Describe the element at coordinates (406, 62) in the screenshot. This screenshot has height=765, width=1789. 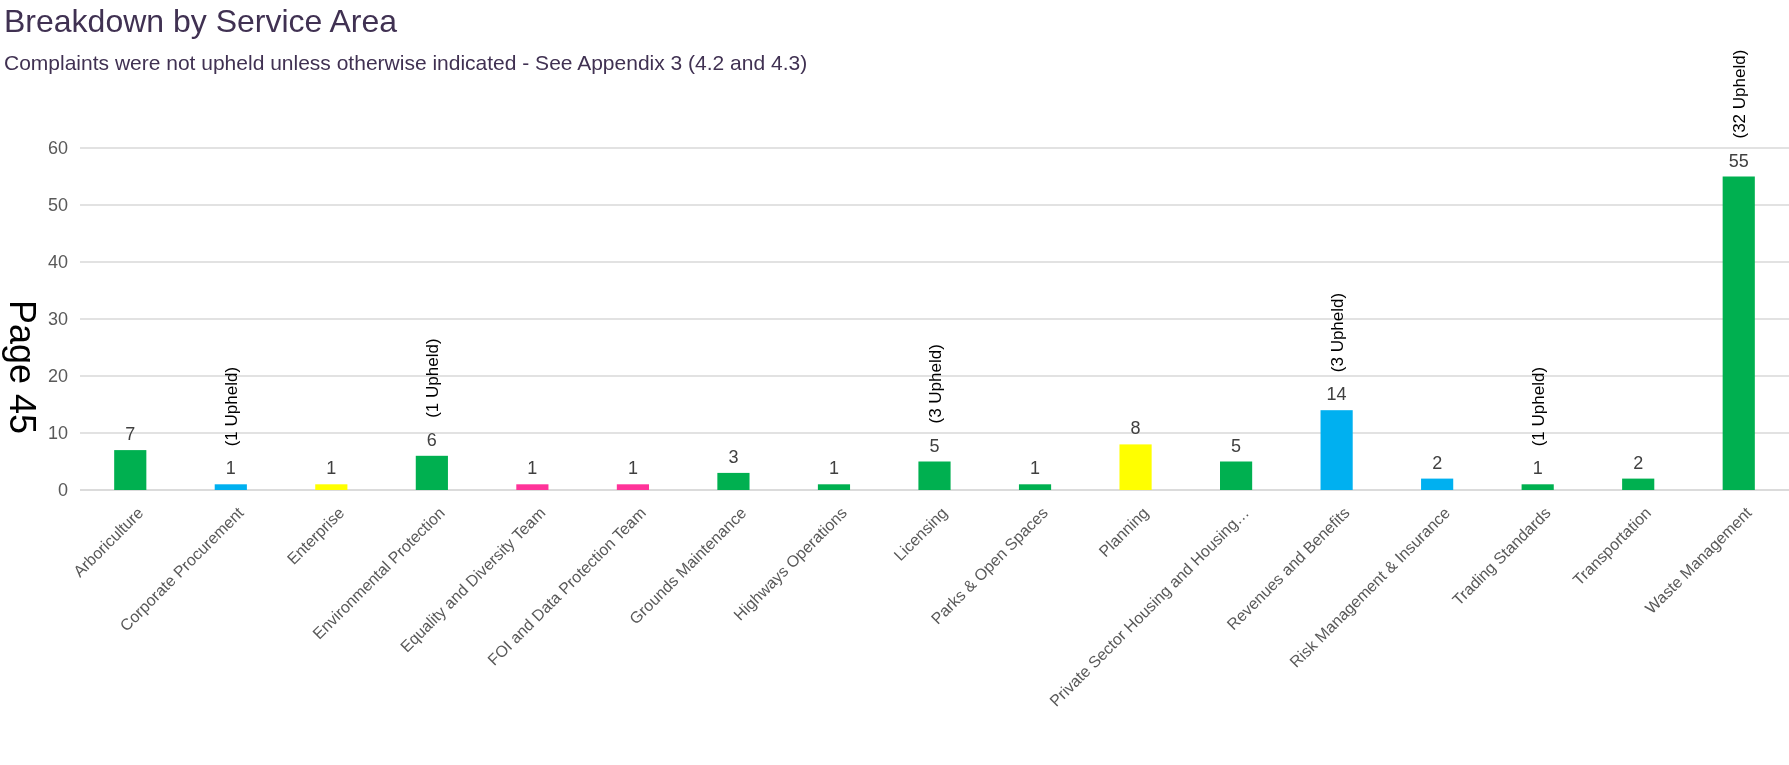
I see `chart-subtitle: Complaints were not upheld unless otherwise indicated - See Appendix 3 (4.2 and 4.3)` at that location.